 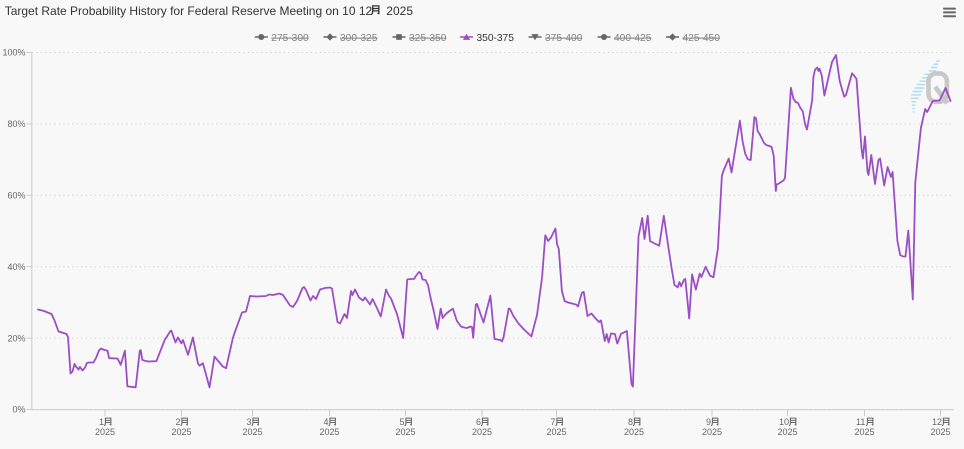 I want to click on svg-text: 275-300, so click(x=290, y=38).